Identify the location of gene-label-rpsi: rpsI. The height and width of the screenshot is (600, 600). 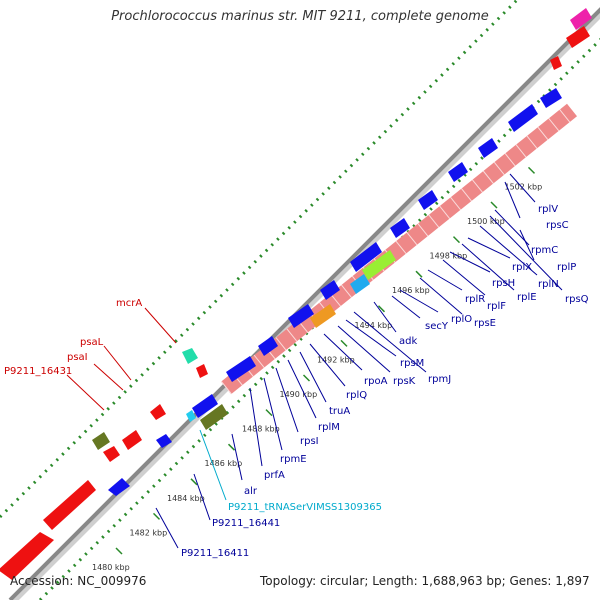
(309, 441).